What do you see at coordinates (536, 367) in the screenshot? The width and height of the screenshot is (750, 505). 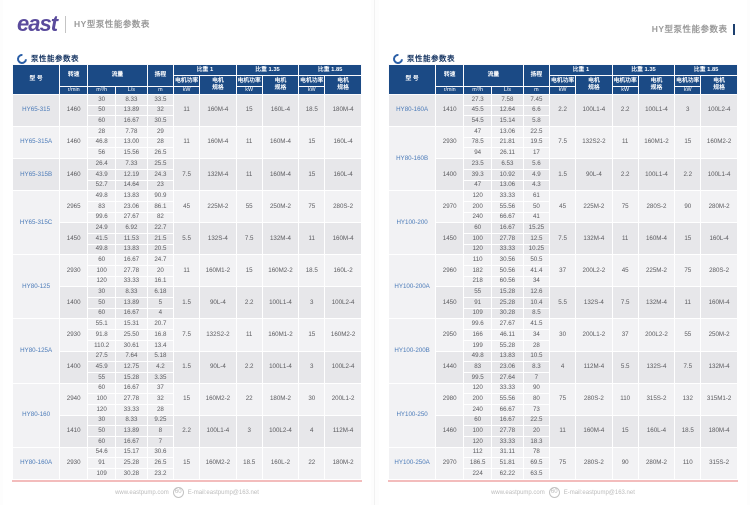 I see `head-cell: 8.3` at bounding box center [536, 367].